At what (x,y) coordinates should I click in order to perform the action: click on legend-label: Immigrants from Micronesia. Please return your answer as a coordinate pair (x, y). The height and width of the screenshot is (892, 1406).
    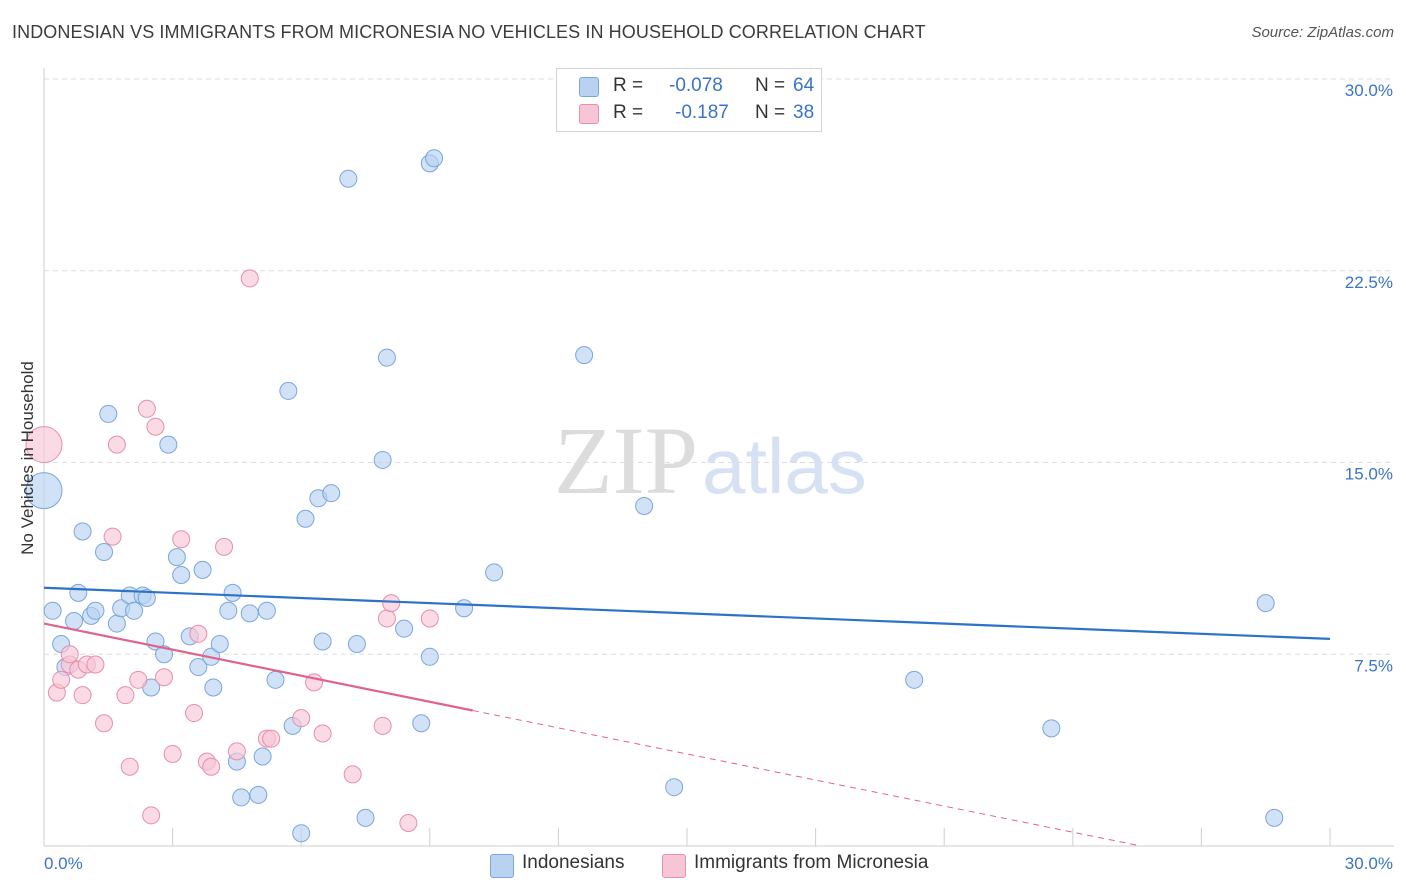
    Looking at the image, I should click on (811, 862).